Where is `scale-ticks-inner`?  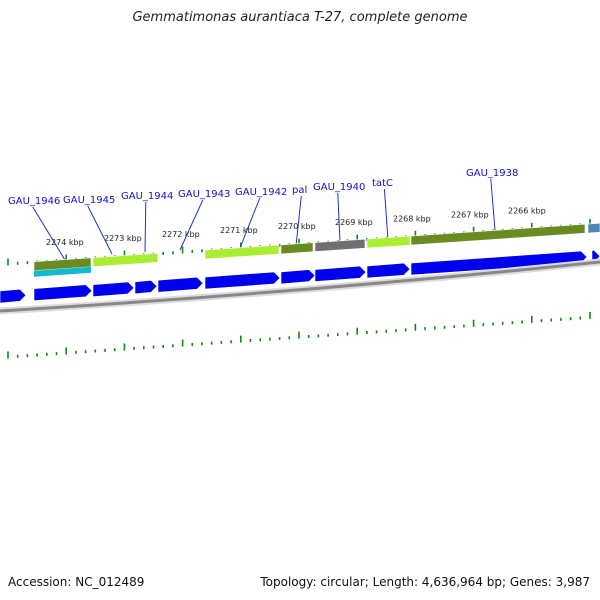
scale-ticks-inner is located at coordinates (299, 335).